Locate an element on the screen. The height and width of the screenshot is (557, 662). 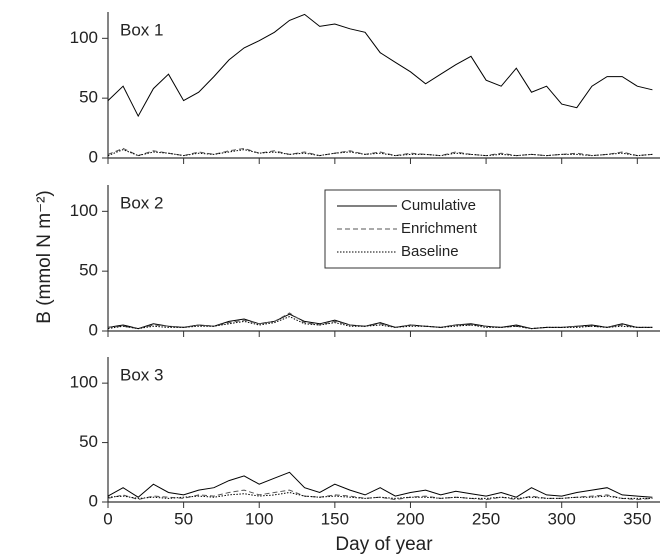
legend-label: Cumulative is located at coordinates (438, 205).